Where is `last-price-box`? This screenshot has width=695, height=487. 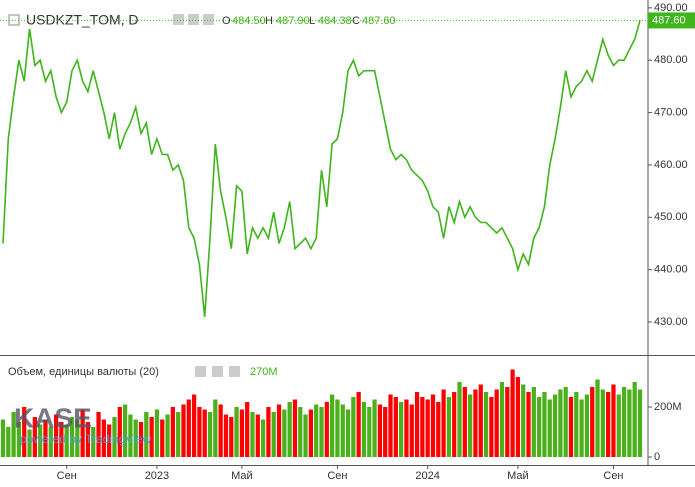 last-price-box is located at coordinates (671, 20).